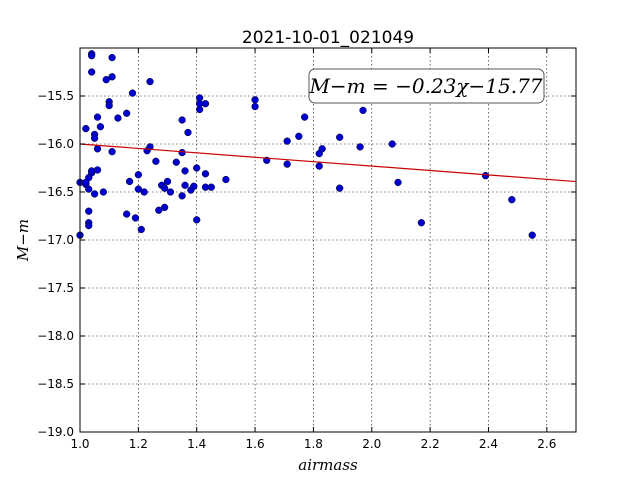 Image resolution: width=640 pixels, height=480 pixels. Describe the element at coordinates (328, 38) in the screenshot. I see `chart-title: 2021-10-01_021049` at that location.